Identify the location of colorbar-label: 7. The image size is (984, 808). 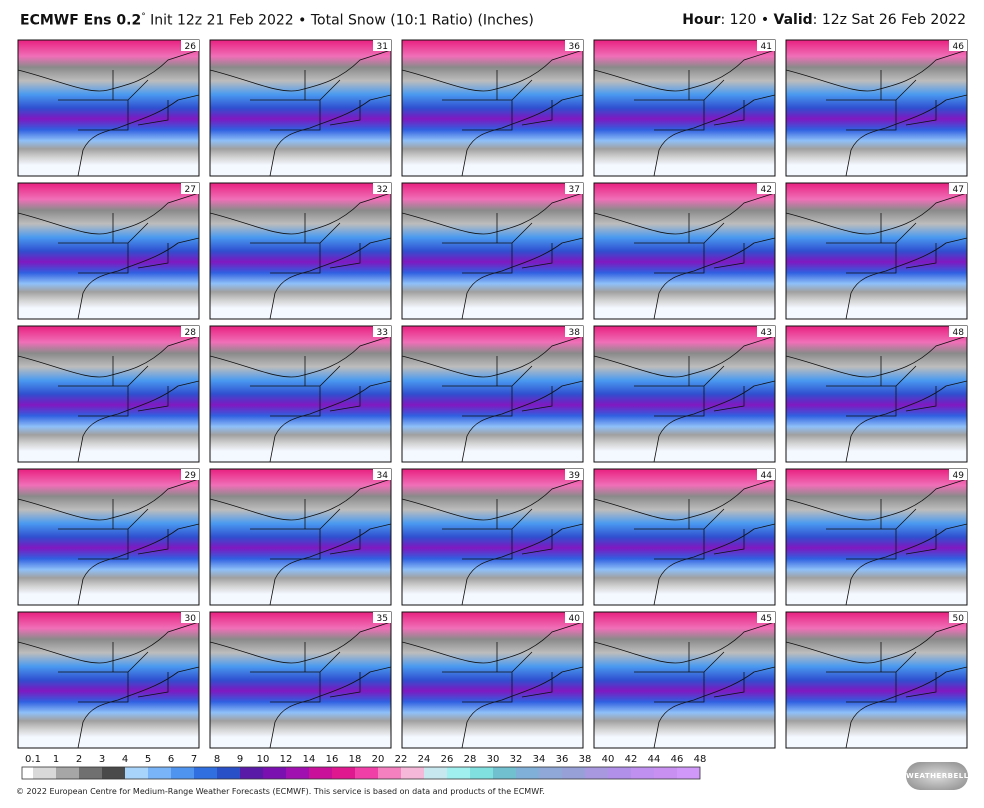
(194, 759).